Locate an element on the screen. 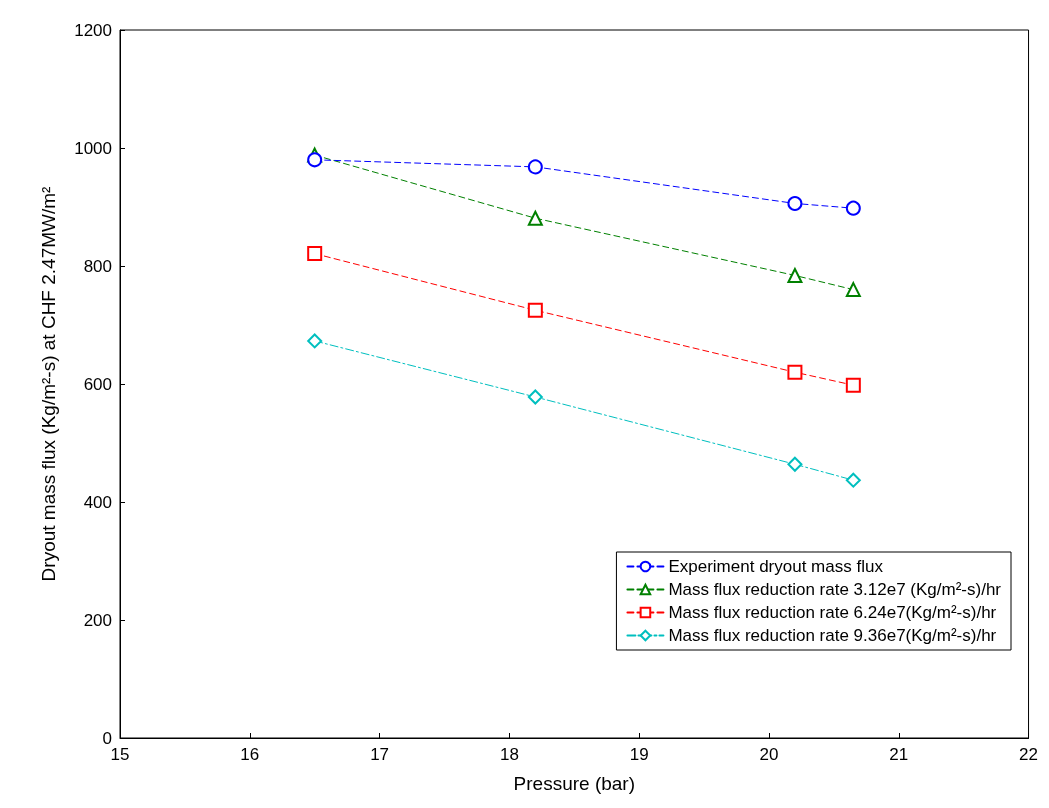 This screenshot has width=1049, height=808. y-tick-label: 200 is located at coordinates (97, 620).